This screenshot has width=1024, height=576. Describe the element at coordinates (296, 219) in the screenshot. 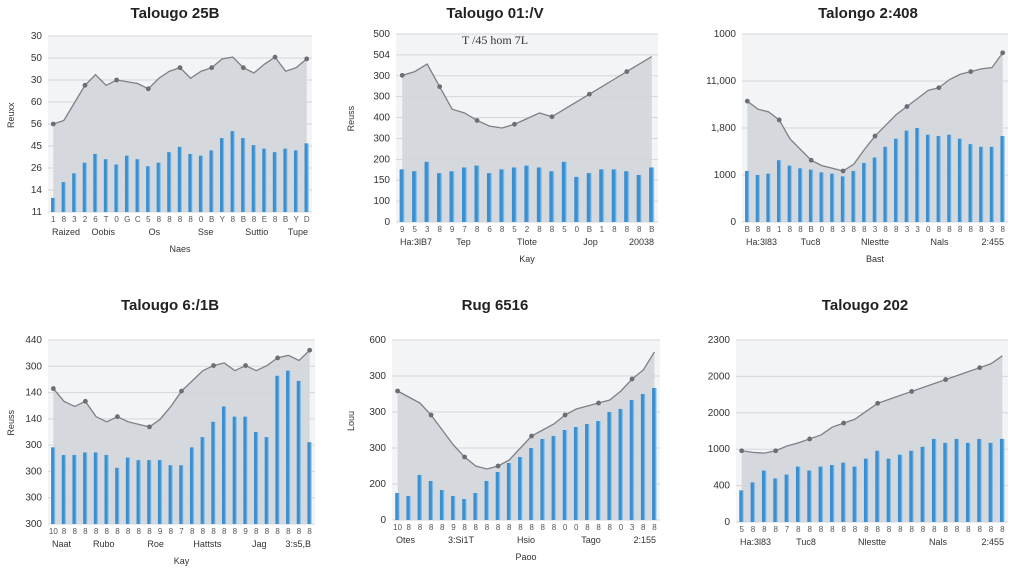

I see `x-tick-label: Y` at that location.